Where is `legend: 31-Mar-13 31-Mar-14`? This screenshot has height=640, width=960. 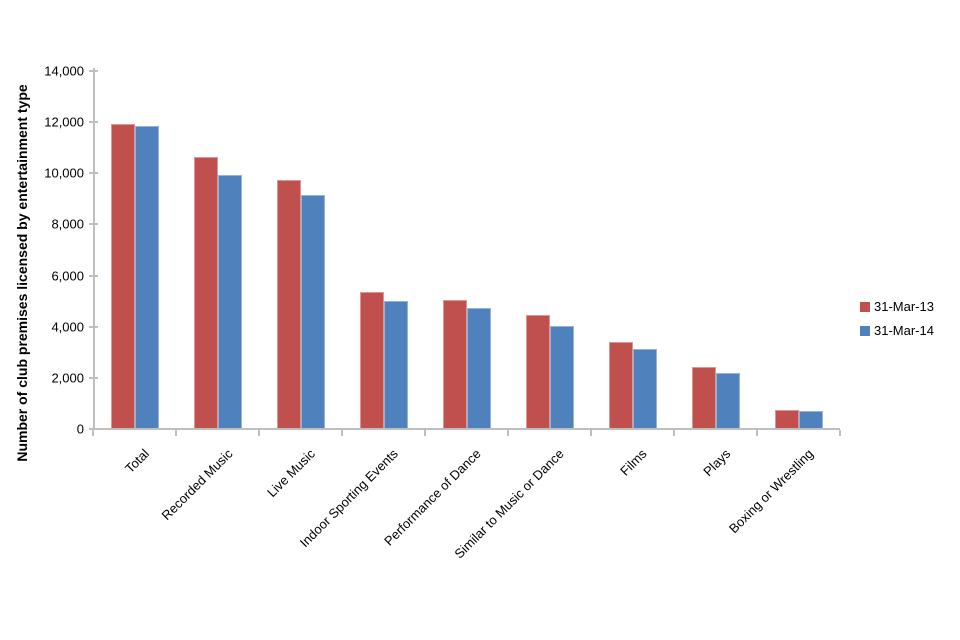 legend: 31-Mar-13 31-Mar-14 is located at coordinates (897, 323).